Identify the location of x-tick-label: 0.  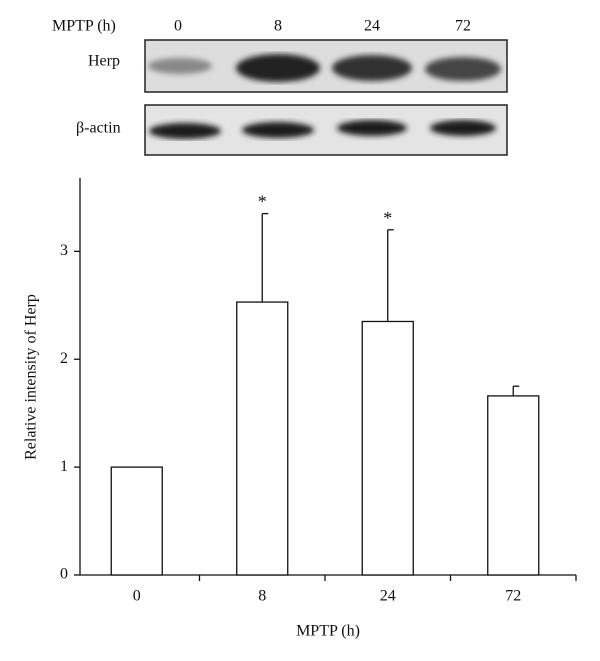
(137, 596).